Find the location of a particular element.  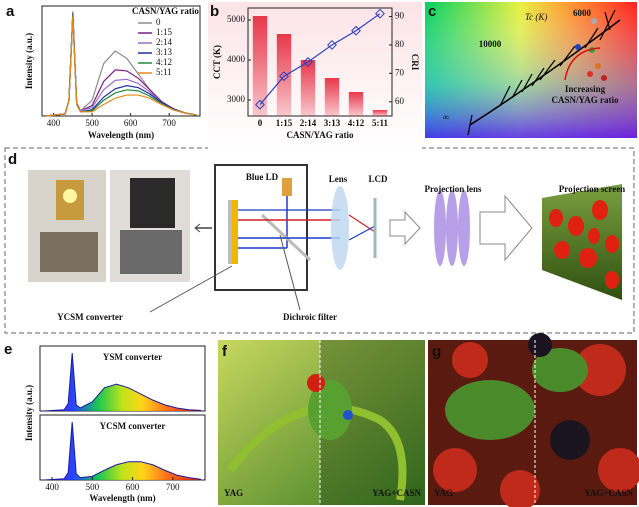

panel-letter: g is located at coordinates (436, 351).